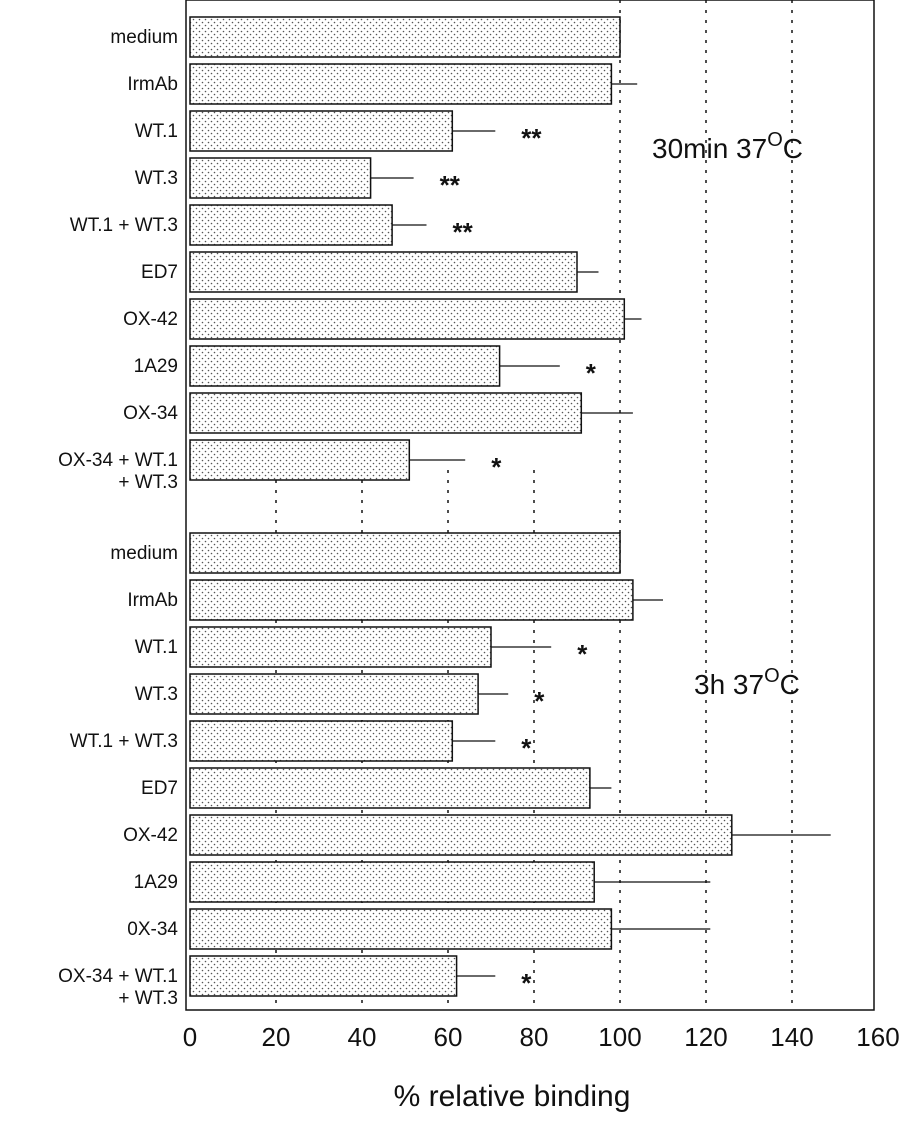 Image resolution: width=904 pixels, height=1127 pixels. What do you see at coordinates (124, 741) in the screenshot?
I see `category-label-1-4: WT.1 + WT.3` at bounding box center [124, 741].